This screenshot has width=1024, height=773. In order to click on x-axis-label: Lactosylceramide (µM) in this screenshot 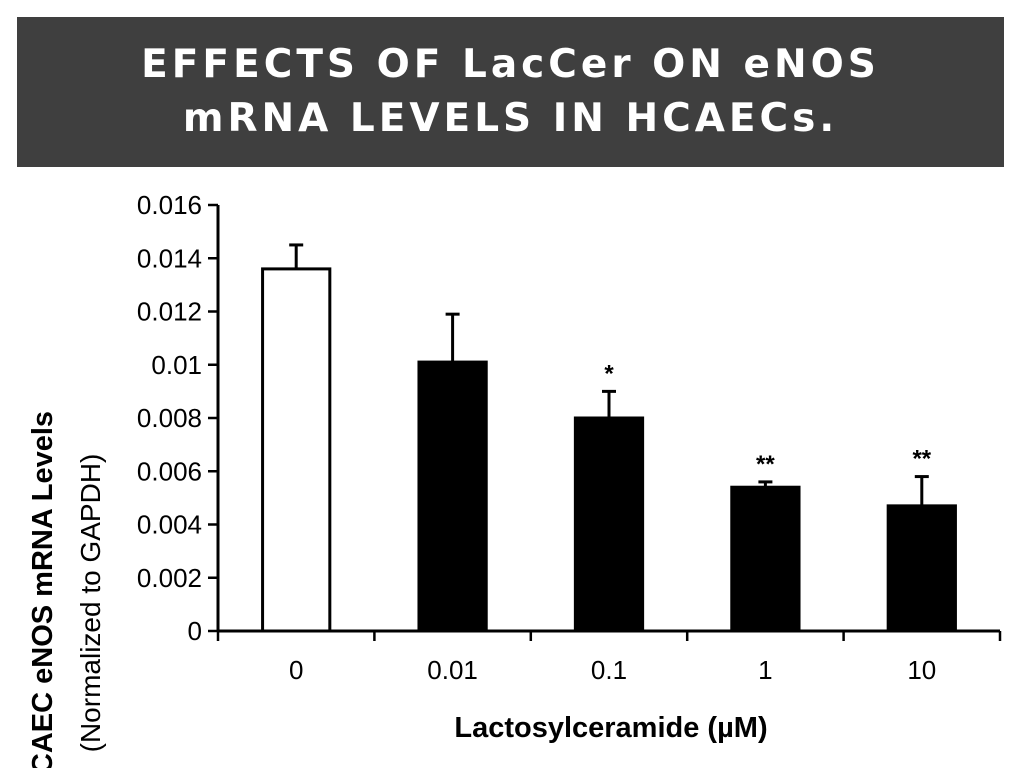, I will do `click(610, 728)`.